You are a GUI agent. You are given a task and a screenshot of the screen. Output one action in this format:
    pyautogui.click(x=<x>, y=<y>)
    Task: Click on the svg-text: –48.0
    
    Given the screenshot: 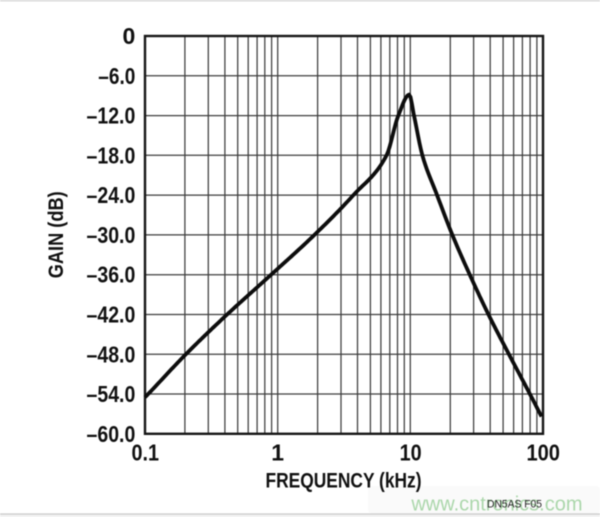 What is the action you would take?
    pyautogui.click(x=111, y=354)
    